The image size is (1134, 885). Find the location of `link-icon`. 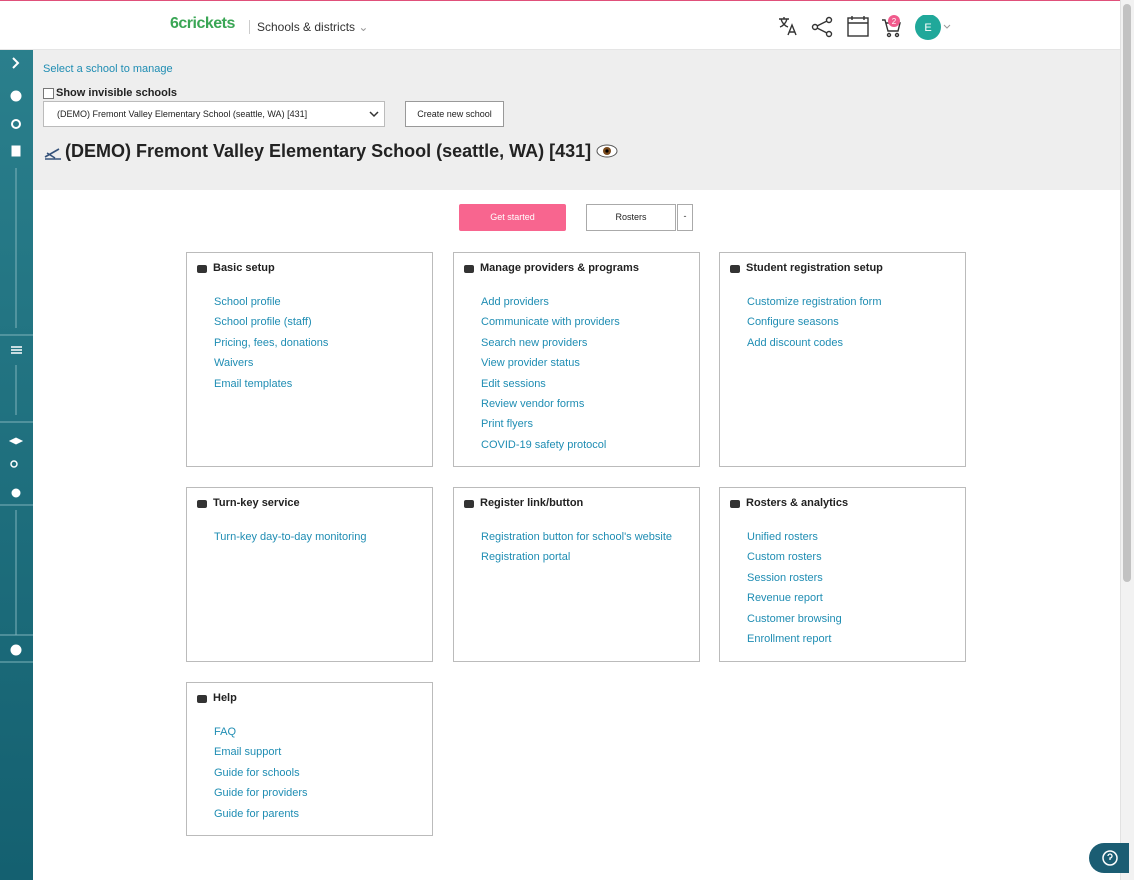

link-icon is located at coordinates (14, 464).